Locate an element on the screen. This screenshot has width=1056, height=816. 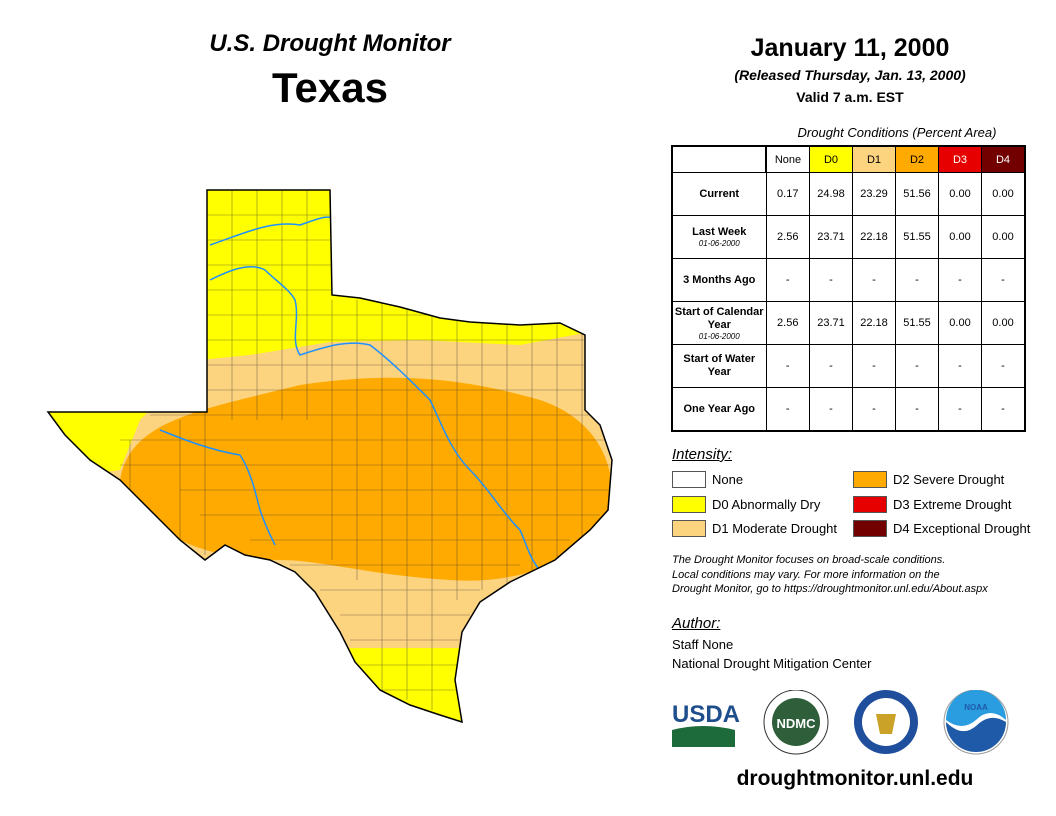
d0-area-south is located at coordinates (400, 685).